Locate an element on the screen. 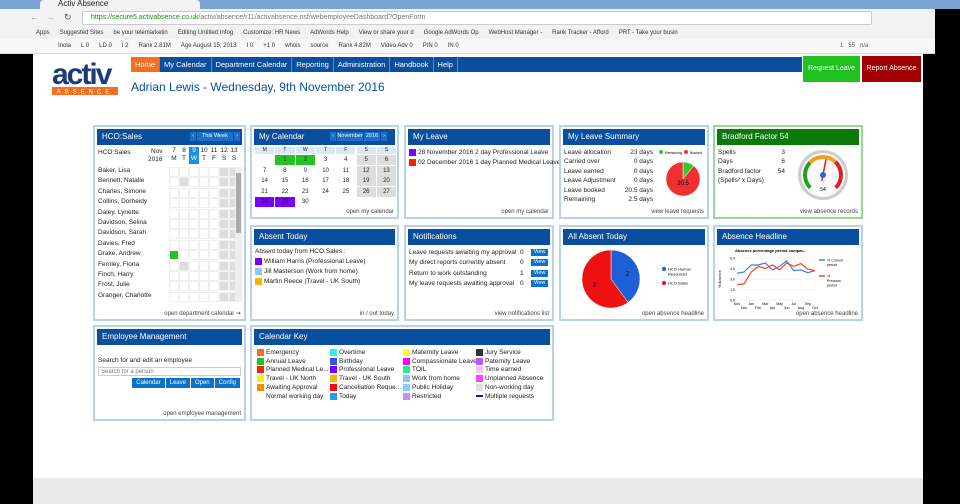  calendar-day: 21 is located at coordinates (265, 191).